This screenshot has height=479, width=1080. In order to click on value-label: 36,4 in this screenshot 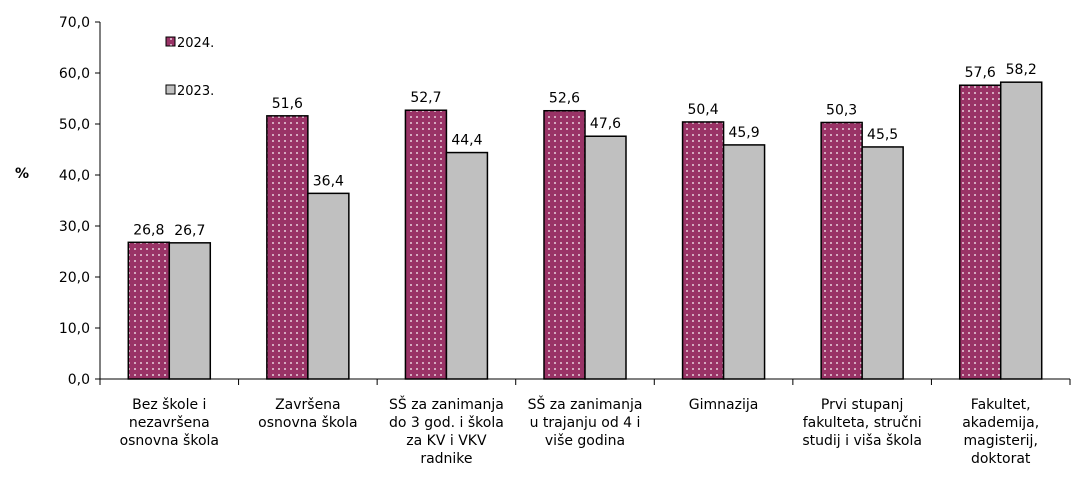, I will do `click(328, 181)`.